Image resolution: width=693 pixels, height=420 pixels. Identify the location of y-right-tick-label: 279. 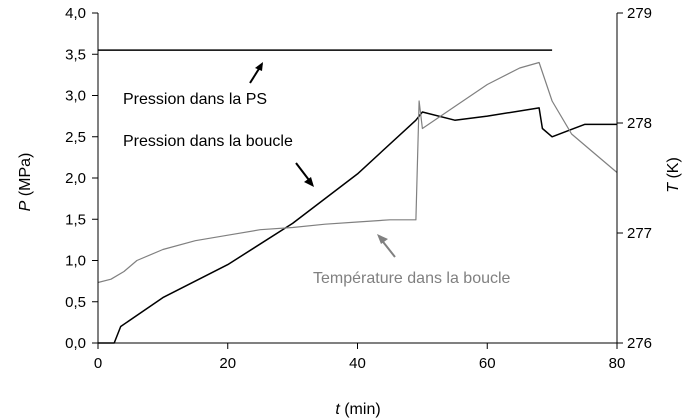
(639, 13).